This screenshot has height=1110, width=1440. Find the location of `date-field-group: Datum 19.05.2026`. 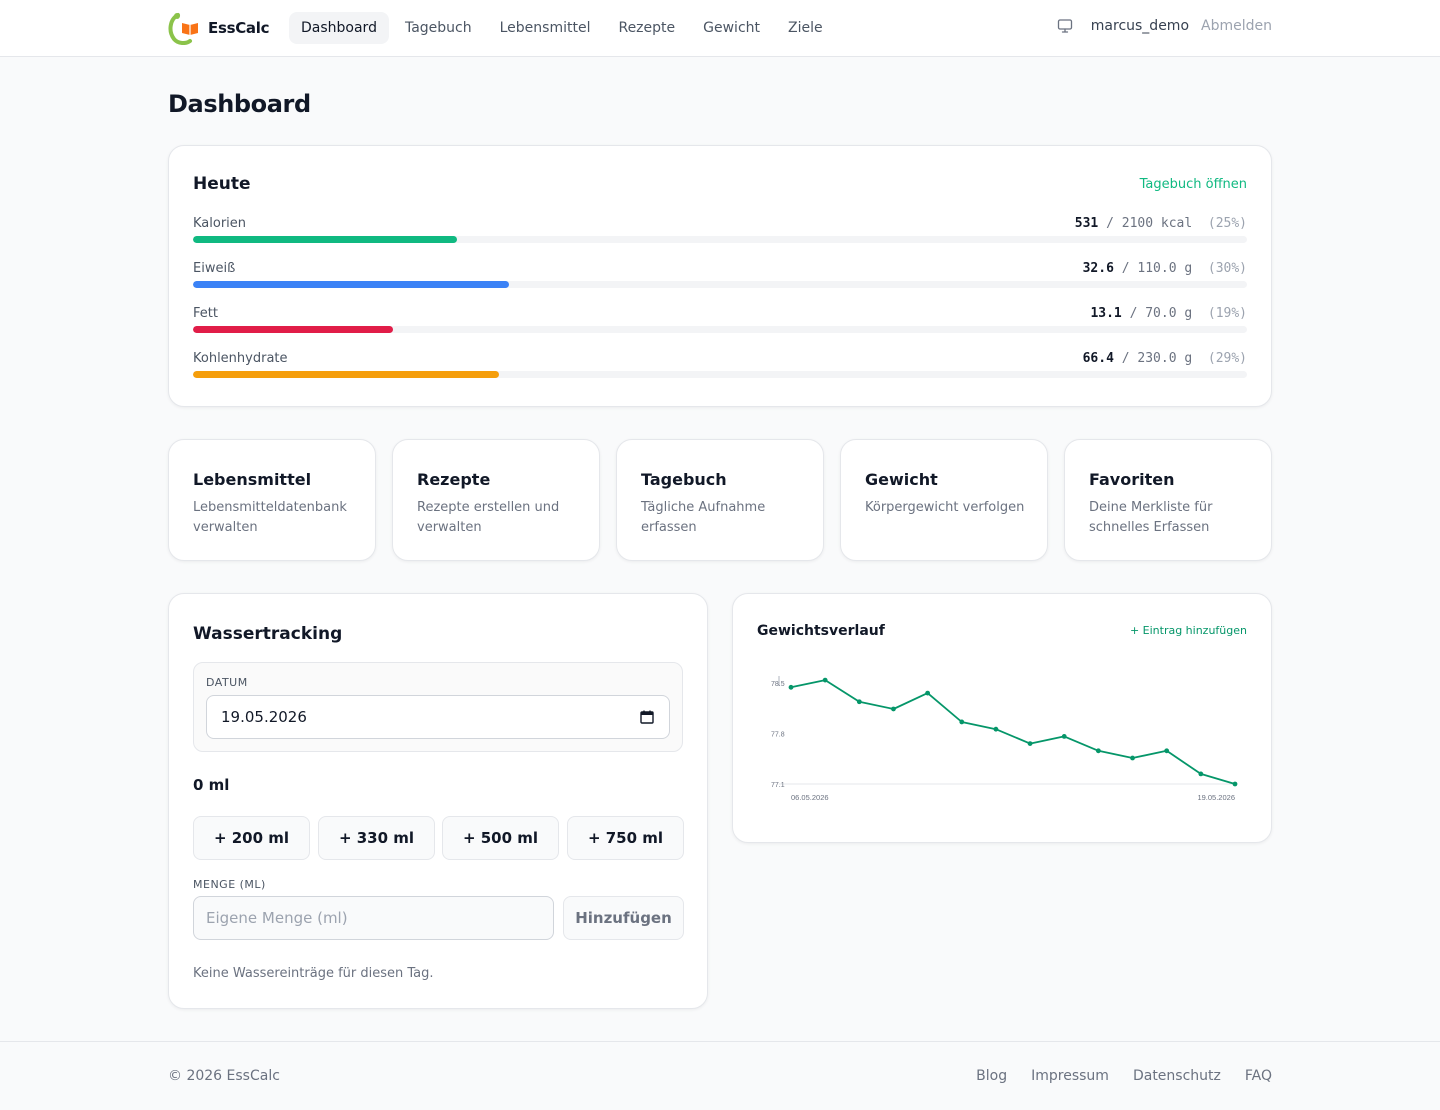

date-field-group: Datum 19.05.2026 is located at coordinates (438, 707).